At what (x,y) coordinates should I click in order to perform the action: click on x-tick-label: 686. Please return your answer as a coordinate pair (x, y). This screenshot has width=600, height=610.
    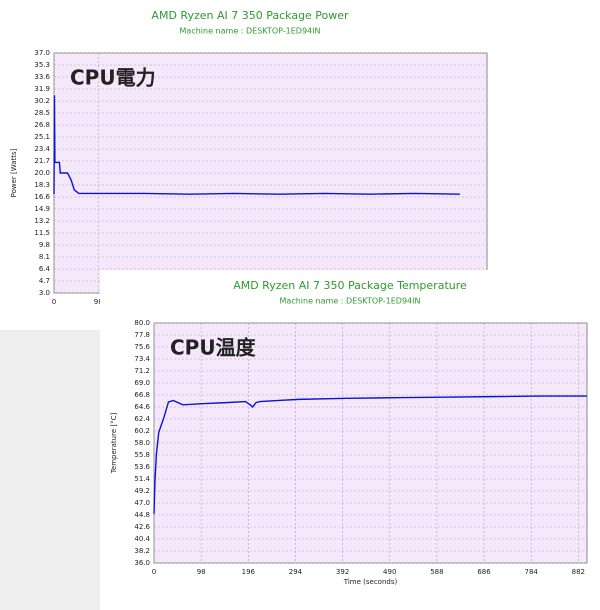
    Looking at the image, I should click on (484, 572).